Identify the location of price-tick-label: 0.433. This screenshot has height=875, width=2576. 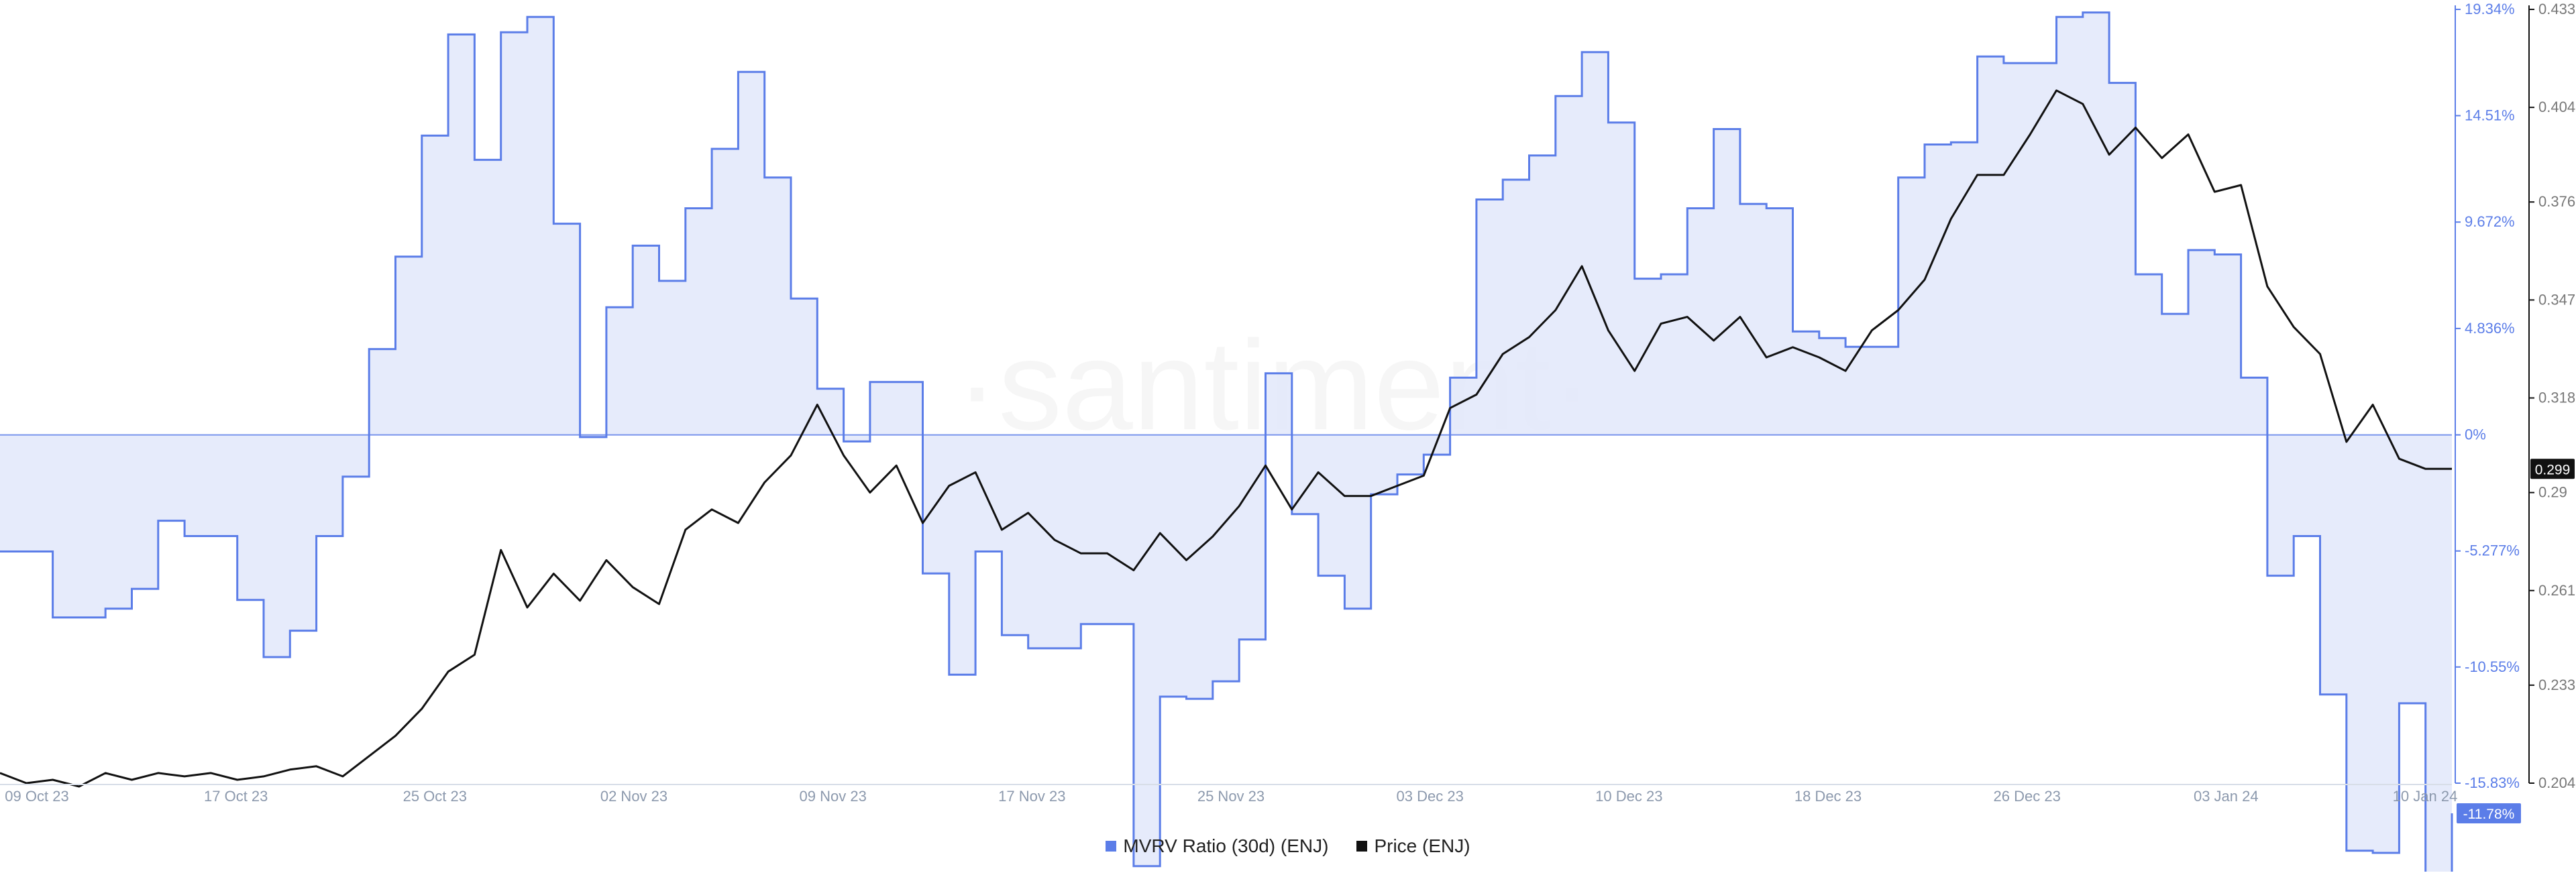
(2556, 9).